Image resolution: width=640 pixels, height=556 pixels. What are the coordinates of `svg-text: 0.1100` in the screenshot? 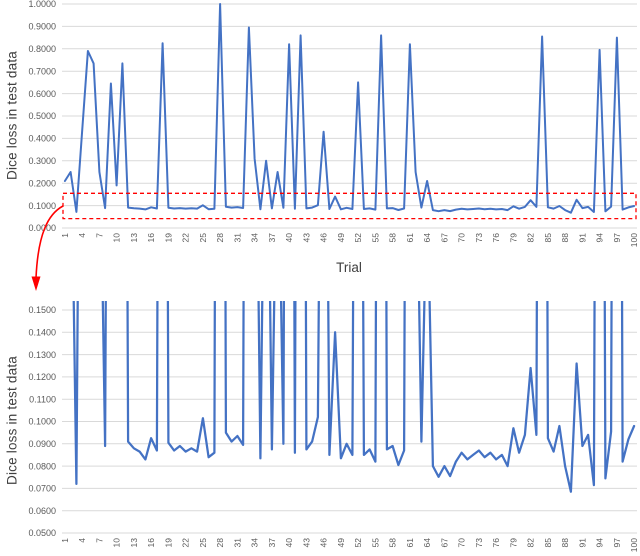 It's located at (42, 399).